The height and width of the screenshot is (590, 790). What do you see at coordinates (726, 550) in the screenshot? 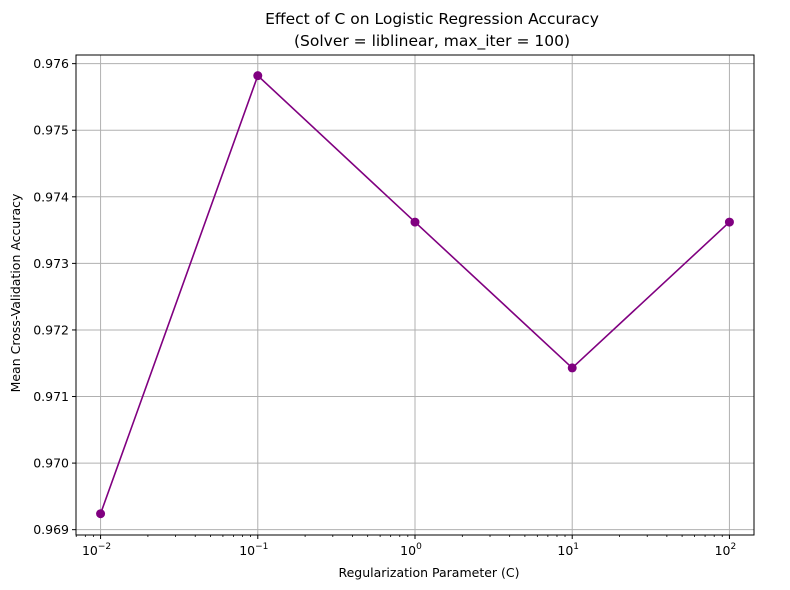
I see `x-tick-label: 10²` at bounding box center [726, 550].